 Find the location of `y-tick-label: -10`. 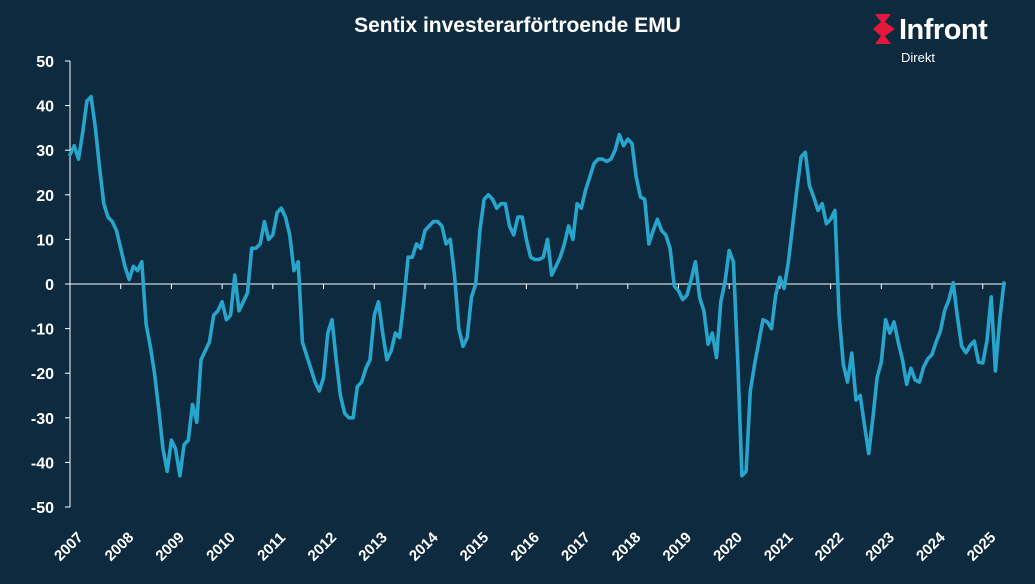

y-tick-label: -10 is located at coordinates (42, 330).